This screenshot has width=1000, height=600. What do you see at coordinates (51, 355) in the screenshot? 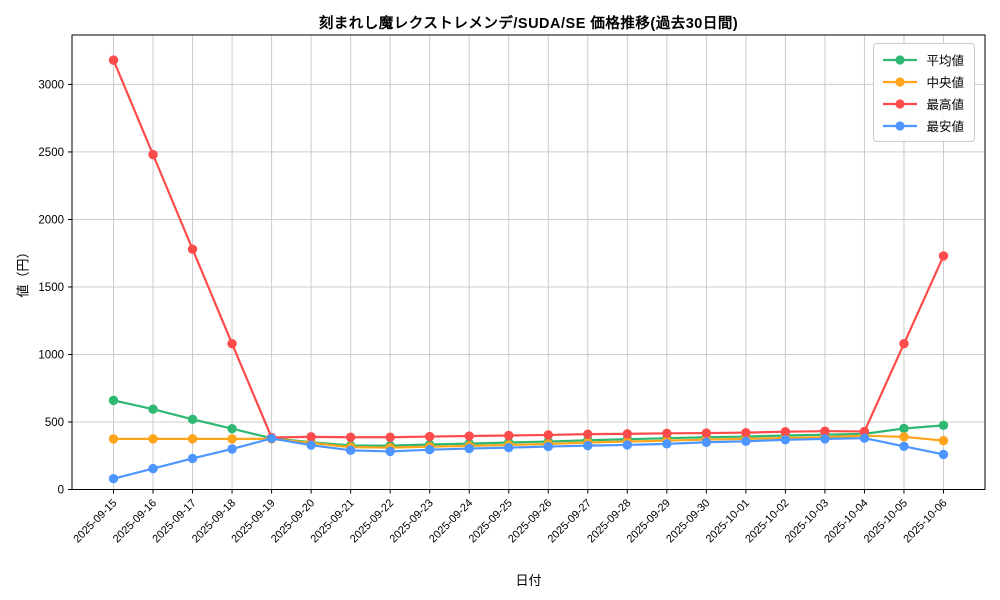
I see `y-tick-label-1000: 1000` at bounding box center [51, 355].